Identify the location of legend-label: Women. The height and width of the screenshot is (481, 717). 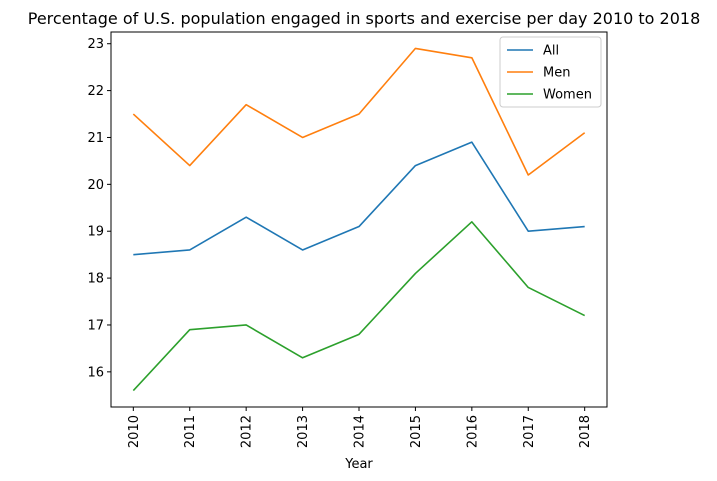
(567, 95).